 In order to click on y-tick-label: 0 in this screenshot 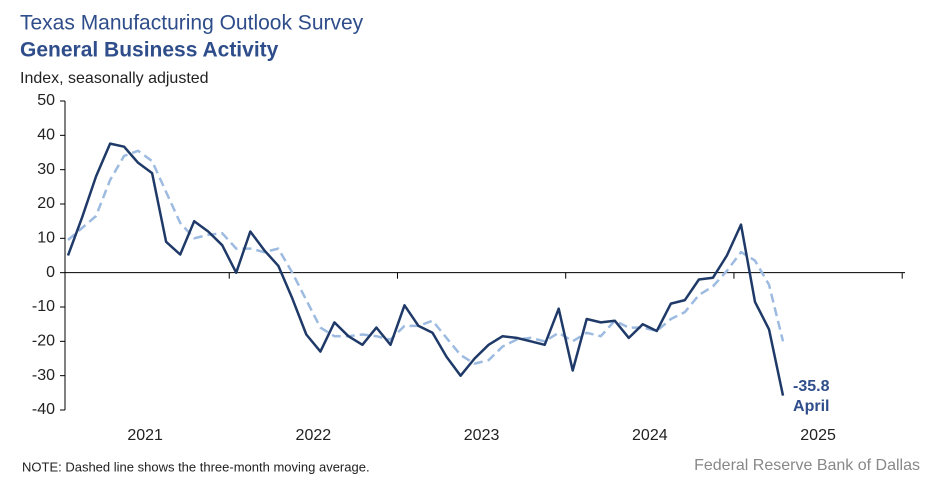, I will do `click(50, 272)`.